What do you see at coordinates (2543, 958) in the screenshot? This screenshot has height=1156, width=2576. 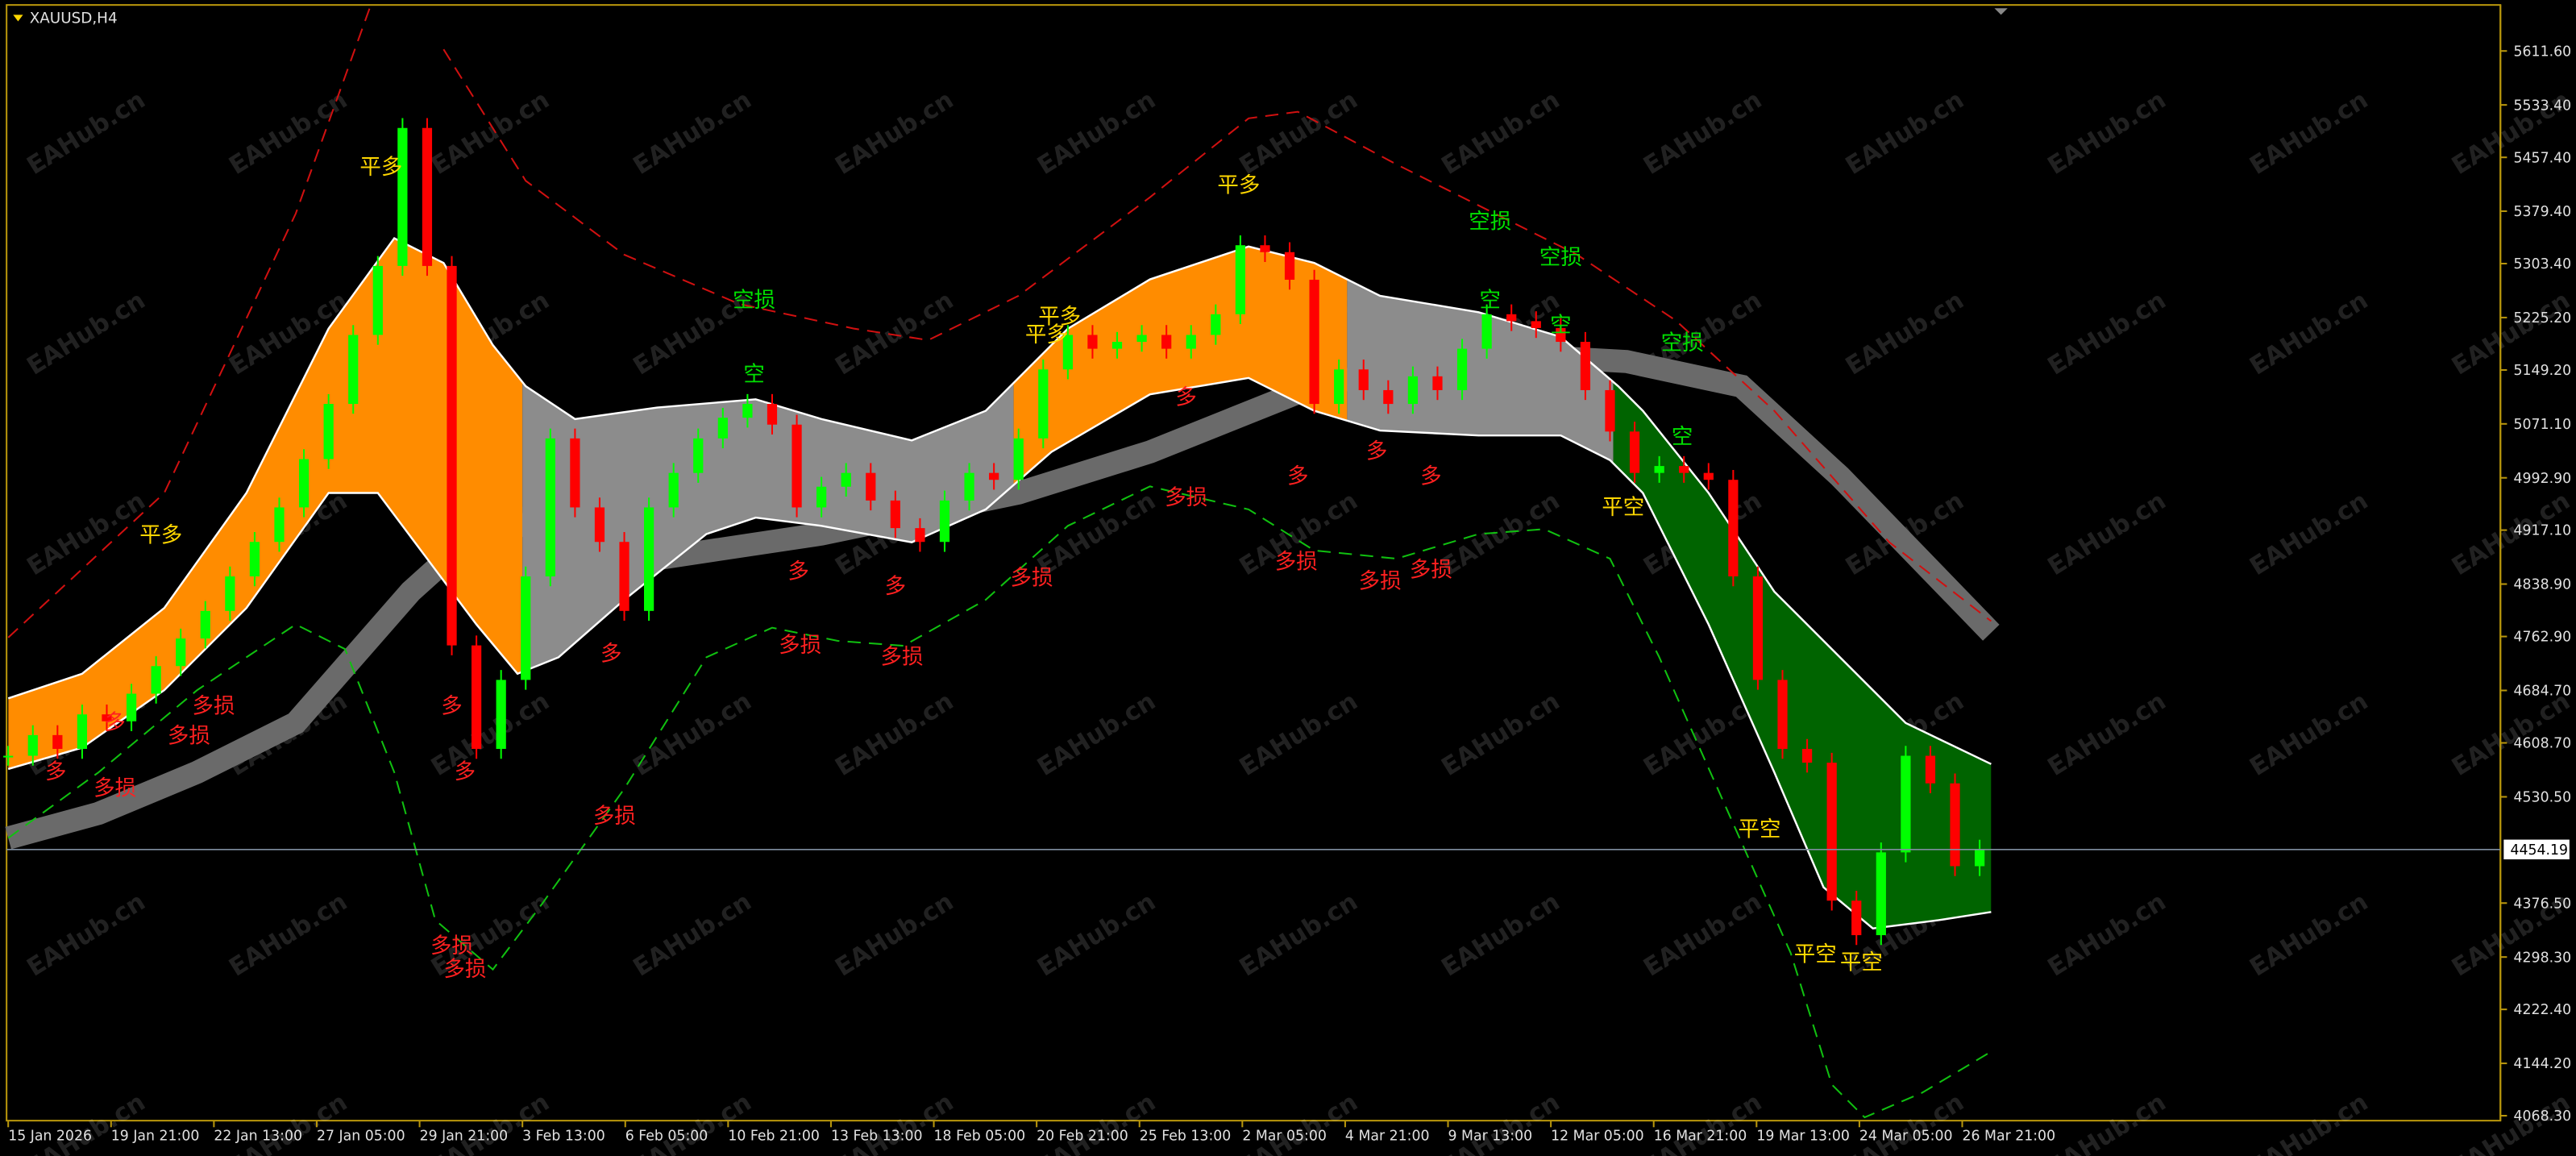 I see `price-label: 4298.30` at bounding box center [2543, 958].